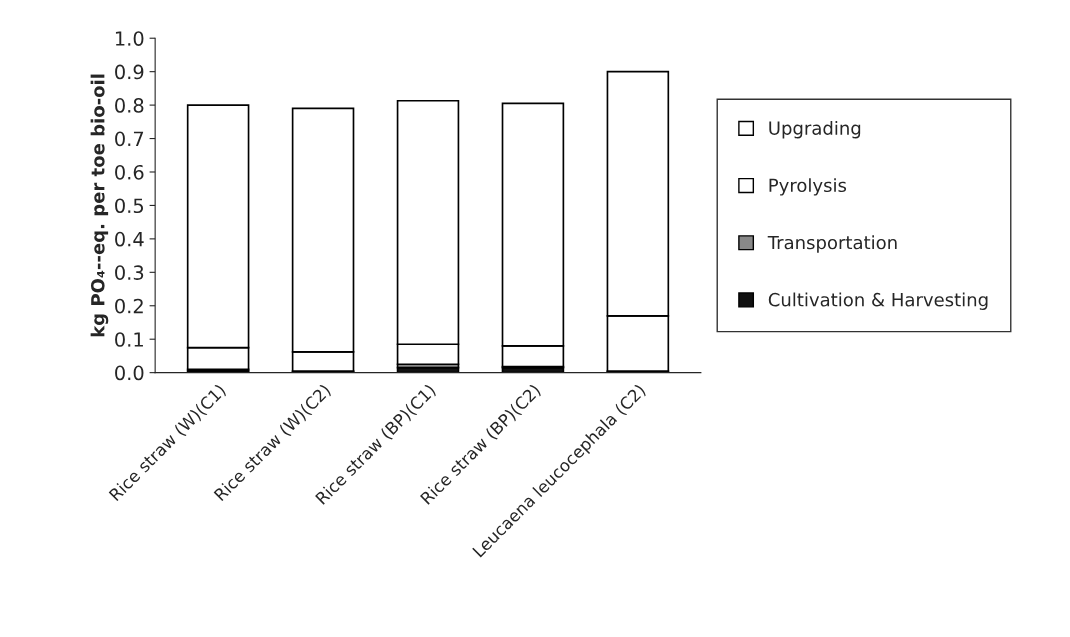  I want to click on y-tick-label: 0.2, so click(129, 306).